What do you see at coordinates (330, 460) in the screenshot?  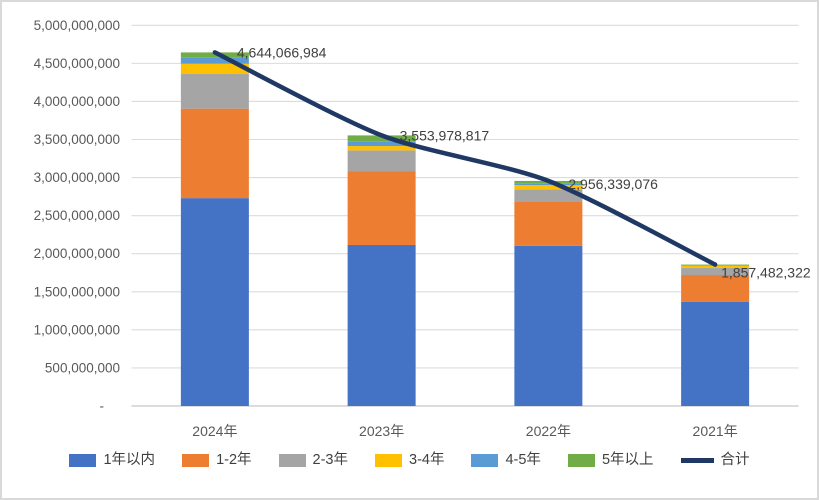 I see `legend-label: 2-3年` at bounding box center [330, 460].